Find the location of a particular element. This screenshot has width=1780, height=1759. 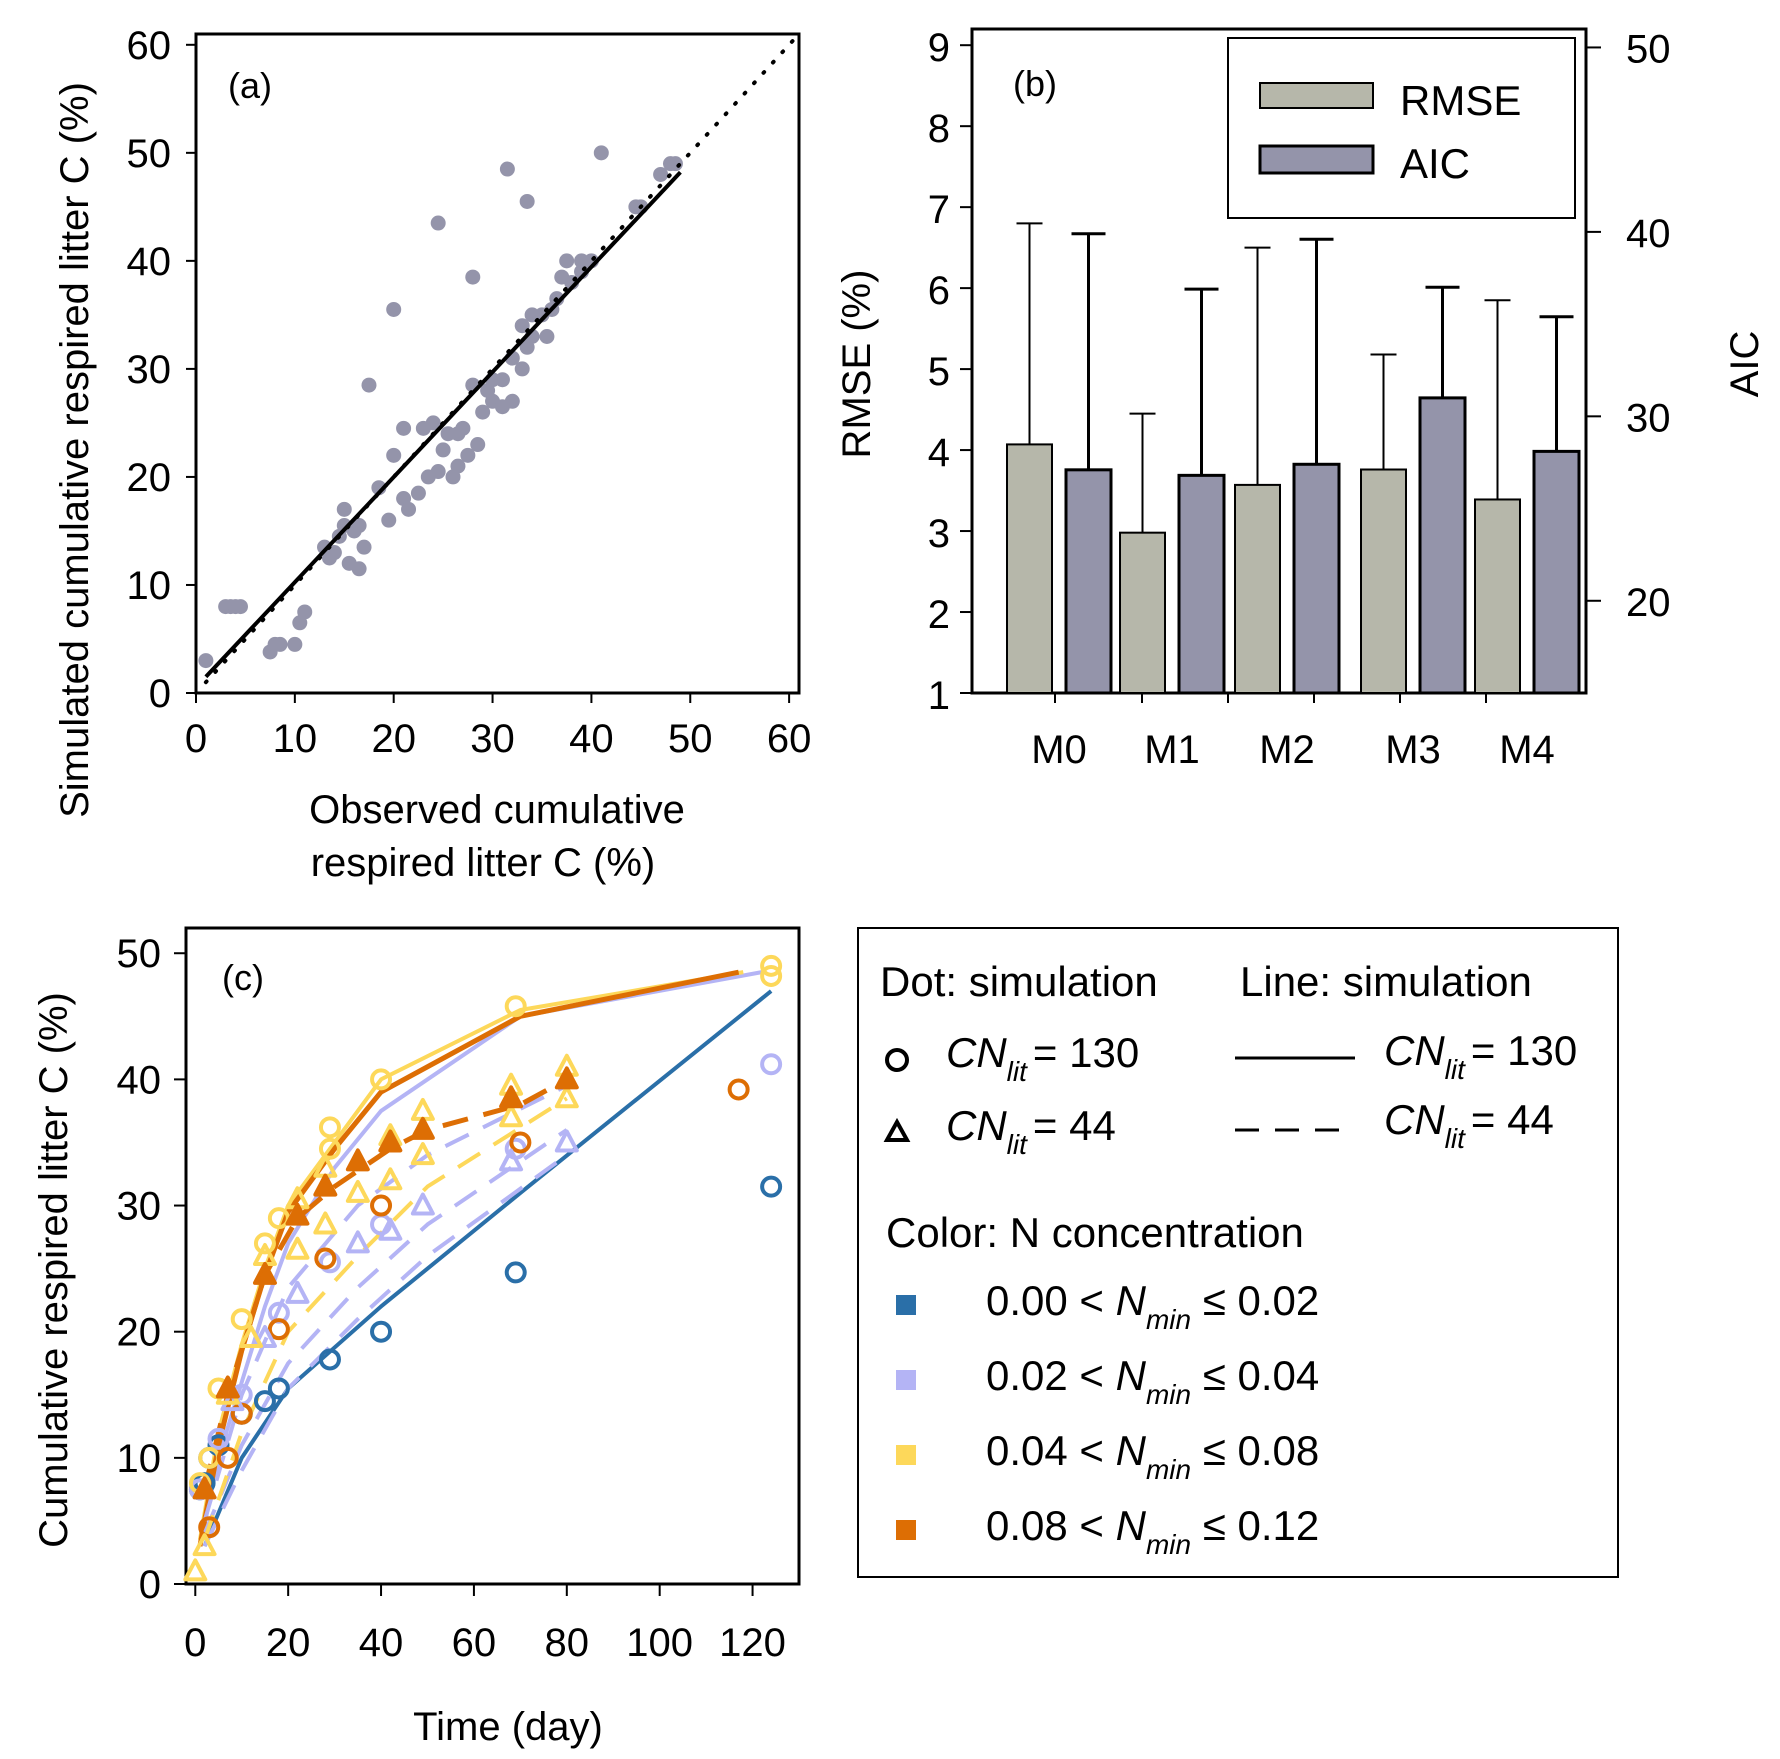

panel-b-bars is located at coordinates (1293, 458).